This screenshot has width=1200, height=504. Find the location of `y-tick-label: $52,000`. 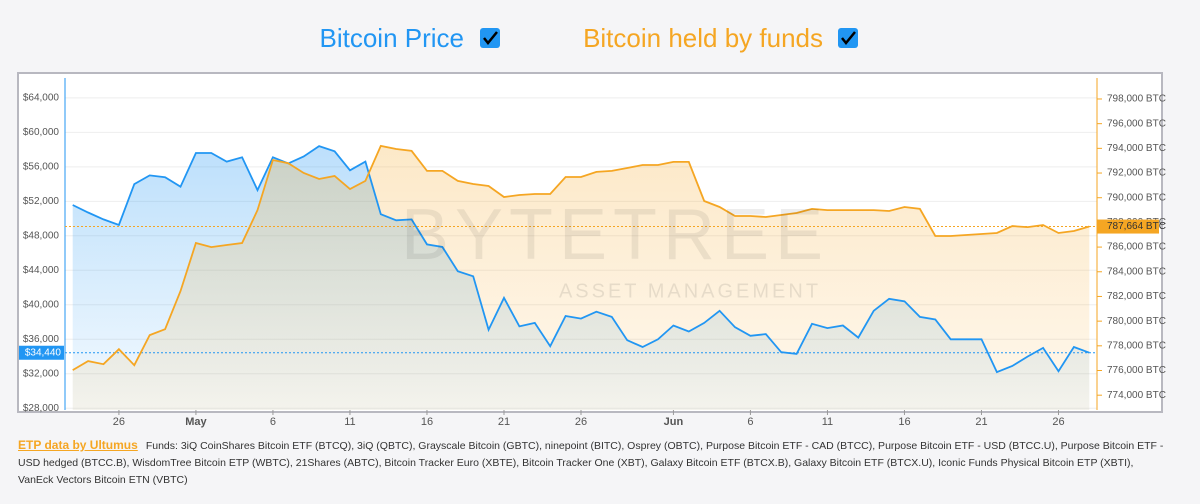

y-tick-label: $52,000 is located at coordinates (41, 201).